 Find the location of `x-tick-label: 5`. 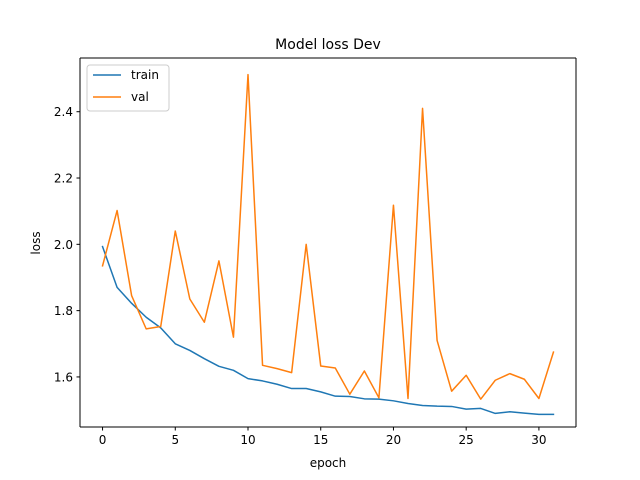

x-tick-label: 5 is located at coordinates (175, 440).